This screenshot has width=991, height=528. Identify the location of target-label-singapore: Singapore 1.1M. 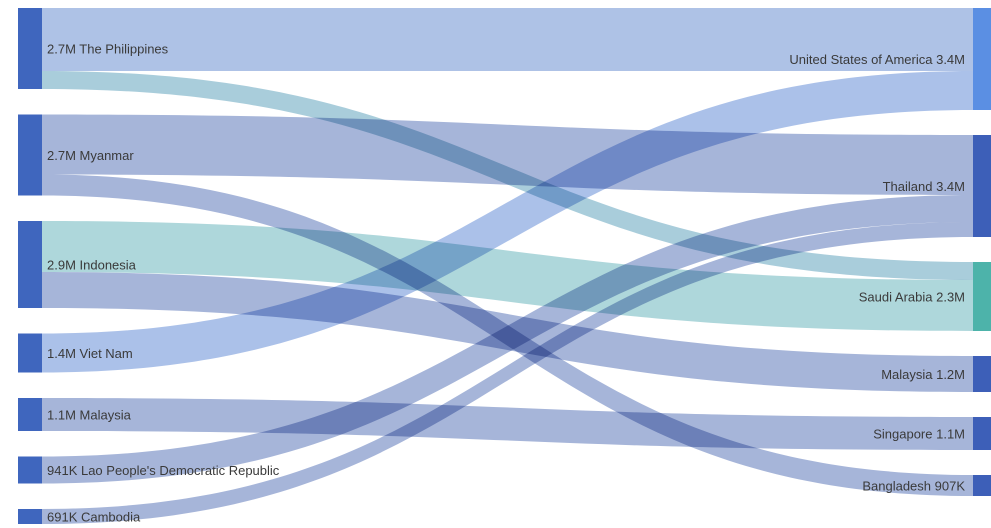
(919, 434).